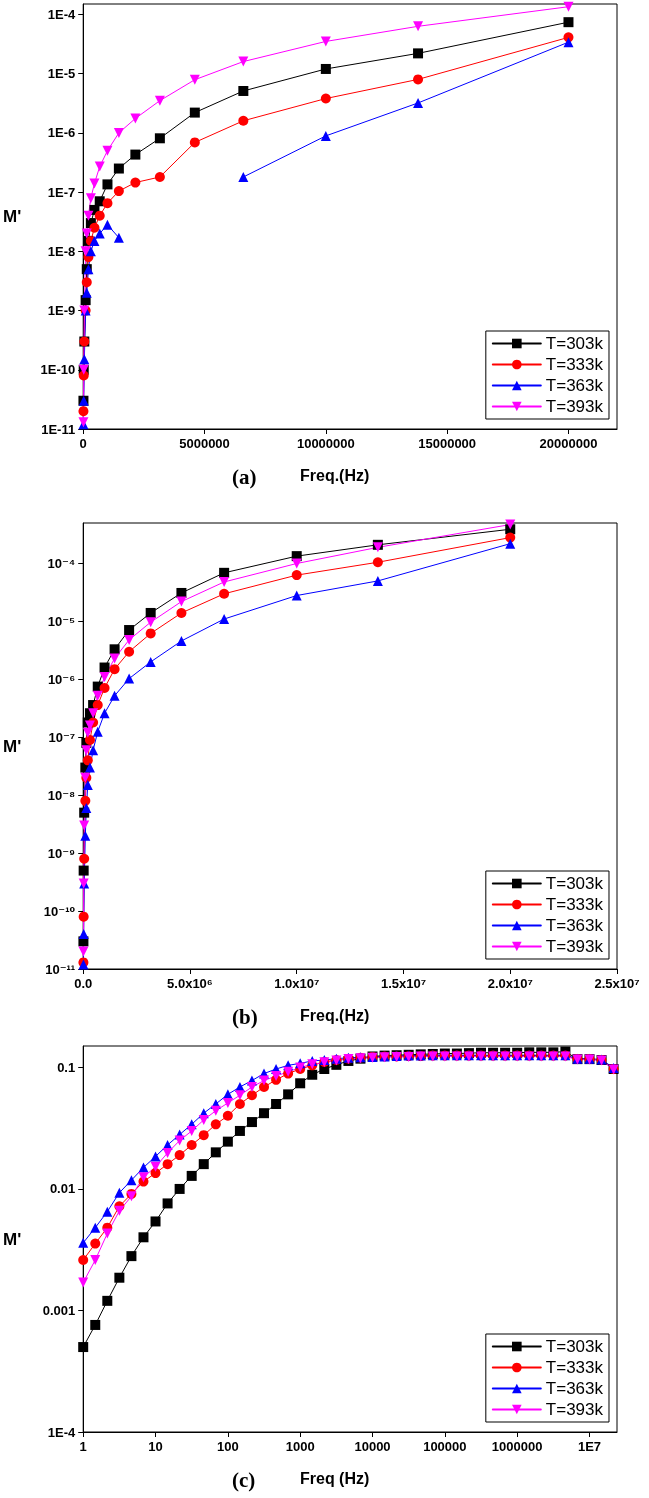  Describe the element at coordinates (61, 853) in the screenshot. I see `y-tick-label: 10⁻⁹` at that location.